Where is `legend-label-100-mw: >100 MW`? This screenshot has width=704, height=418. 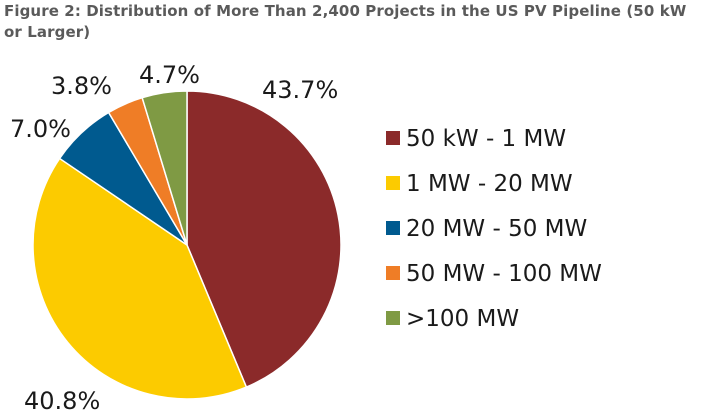
legend-label-100-mw: >100 MW is located at coordinates (462, 319).